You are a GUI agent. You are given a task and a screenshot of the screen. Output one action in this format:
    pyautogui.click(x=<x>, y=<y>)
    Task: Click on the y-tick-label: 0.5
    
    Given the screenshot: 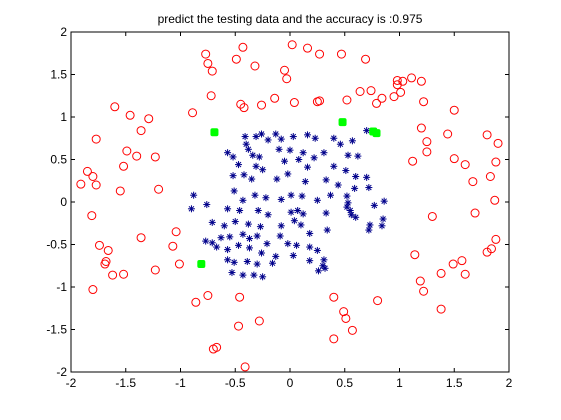 What is the action you would take?
    pyautogui.click(x=58, y=160)
    